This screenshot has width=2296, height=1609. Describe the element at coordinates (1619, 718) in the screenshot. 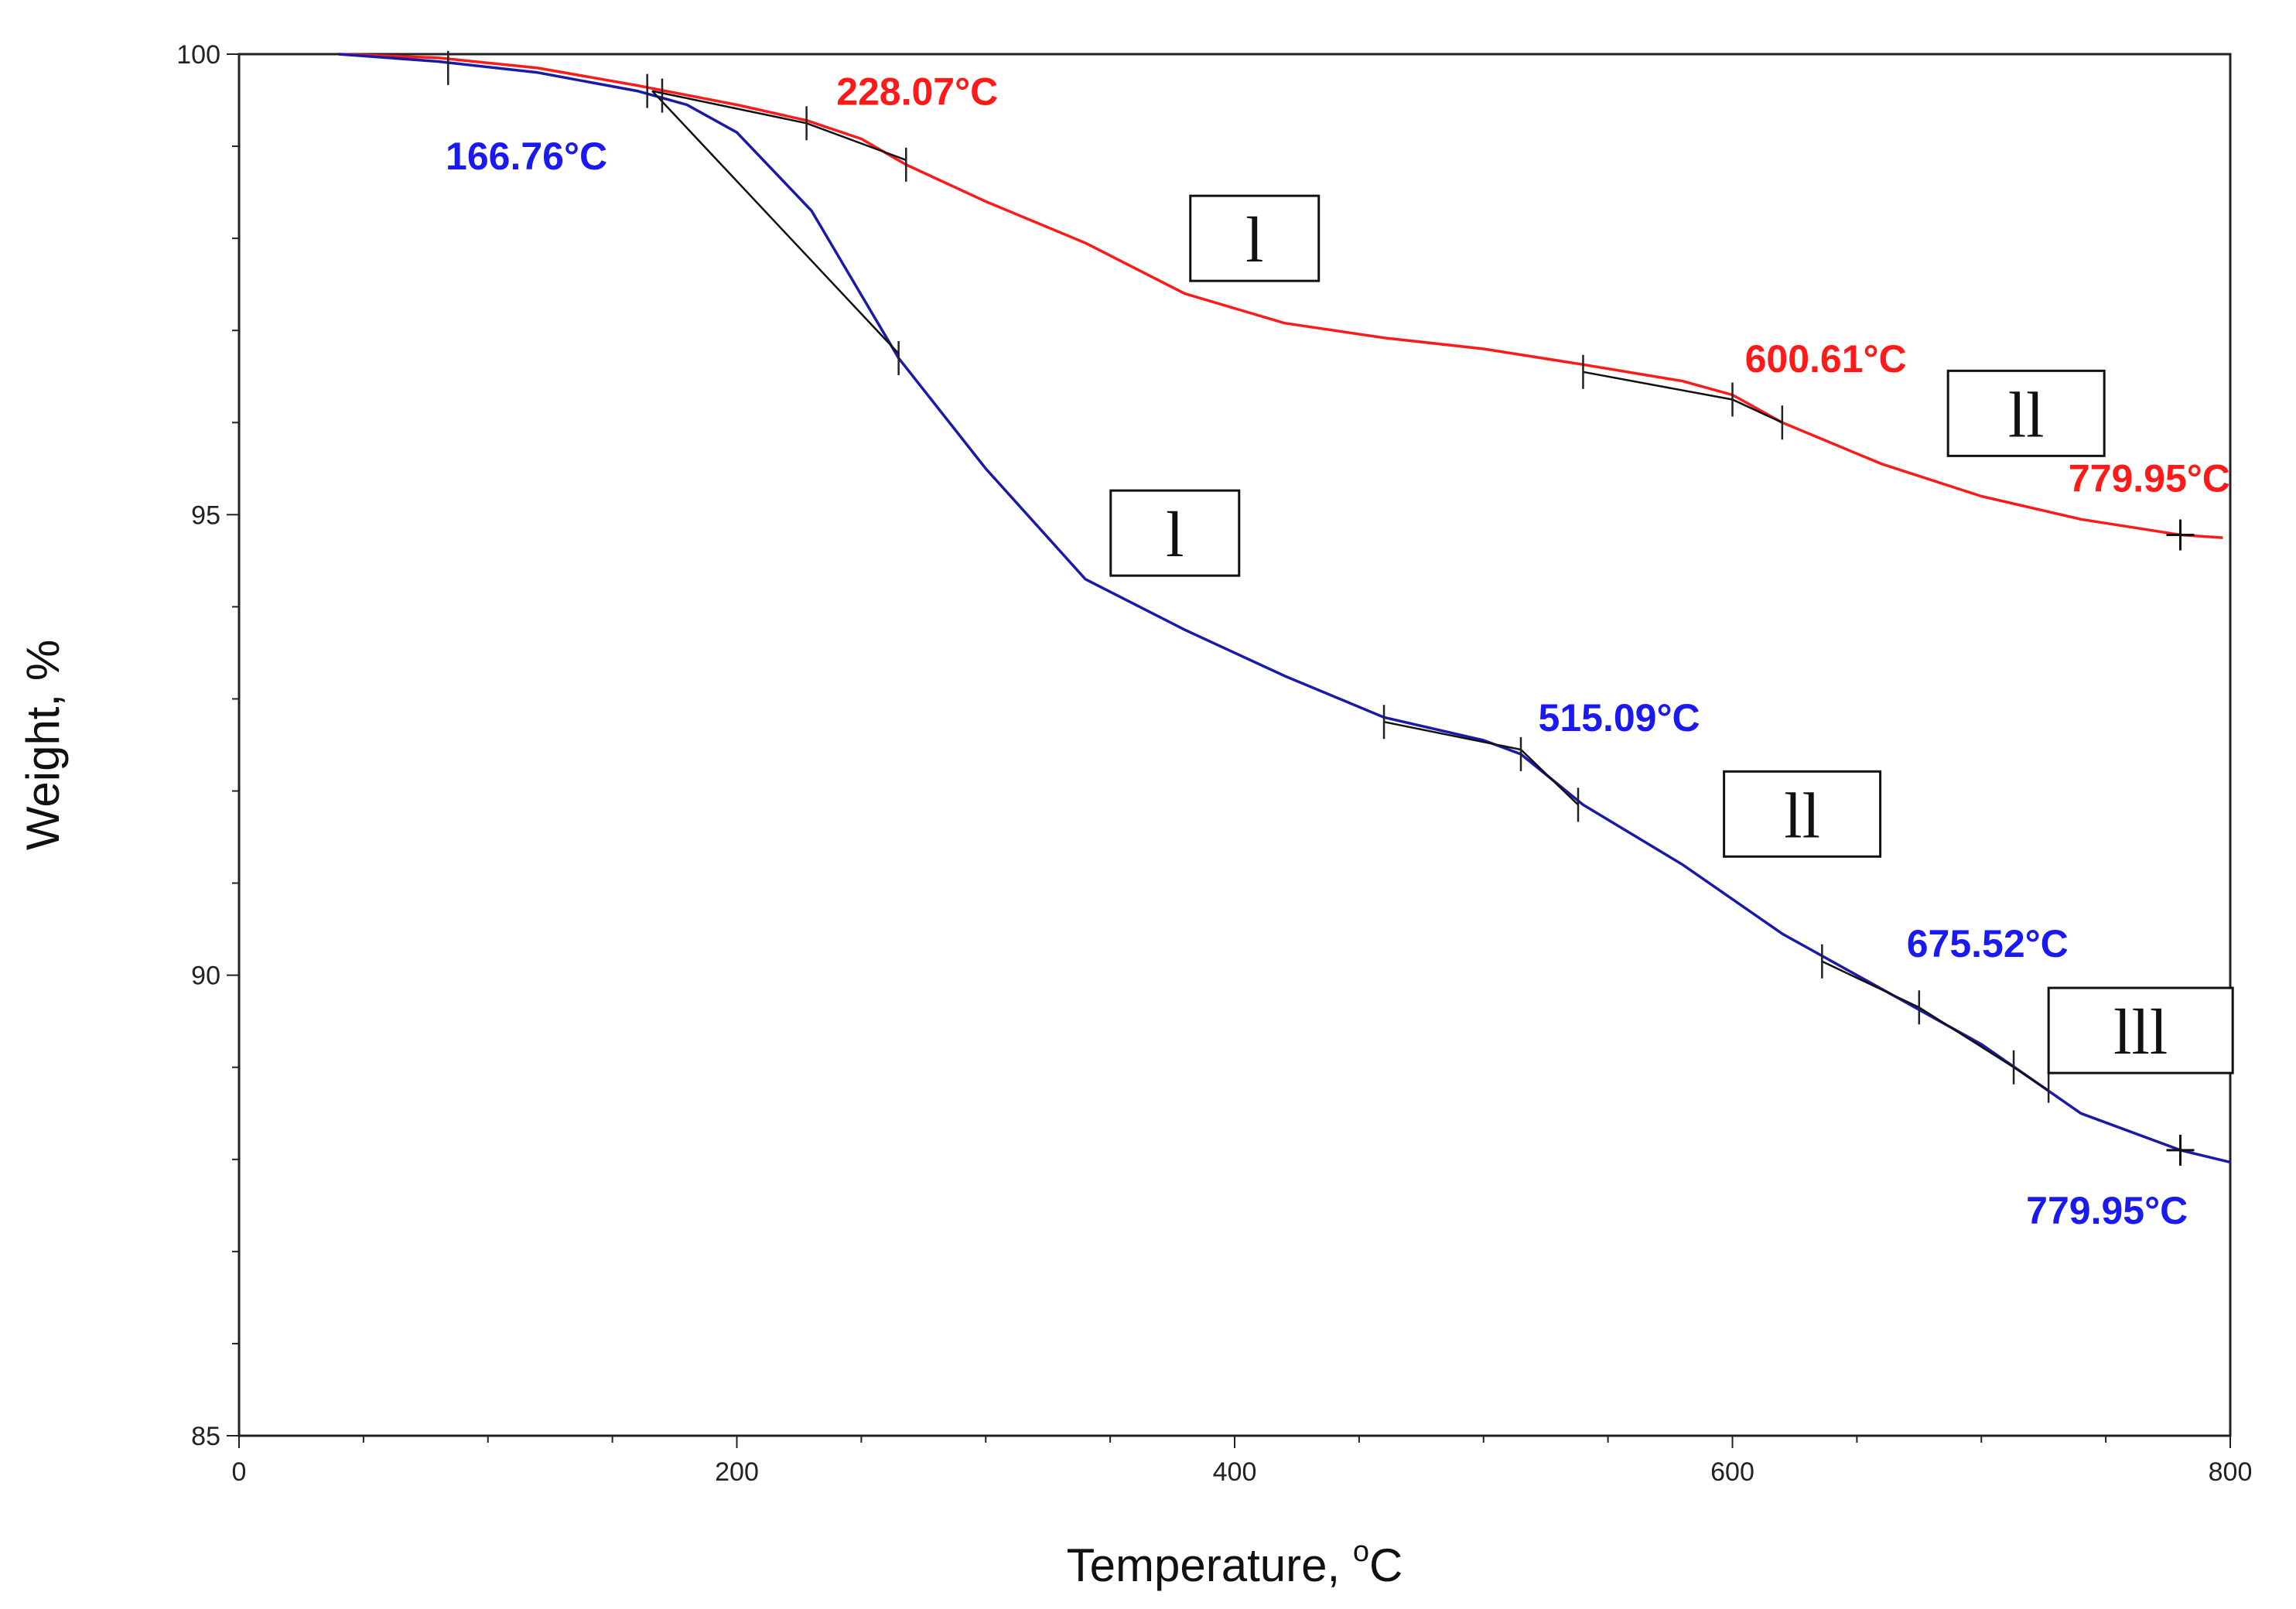

I see `temperature-annotation: 515.09°C` at that location.